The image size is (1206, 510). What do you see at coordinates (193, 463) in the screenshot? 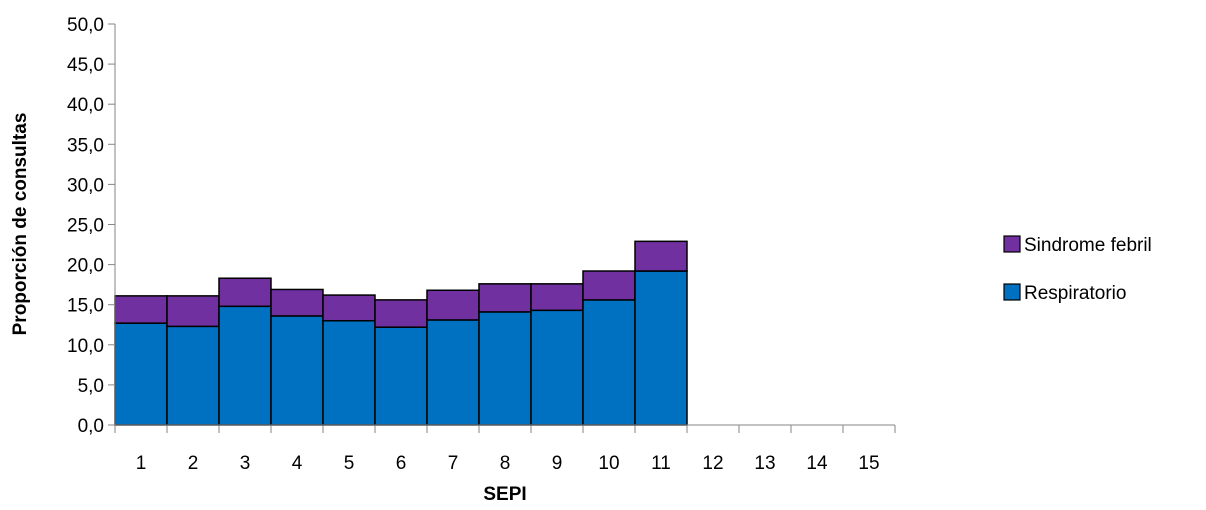
I see `x-tick-label: 2` at bounding box center [193, 463].